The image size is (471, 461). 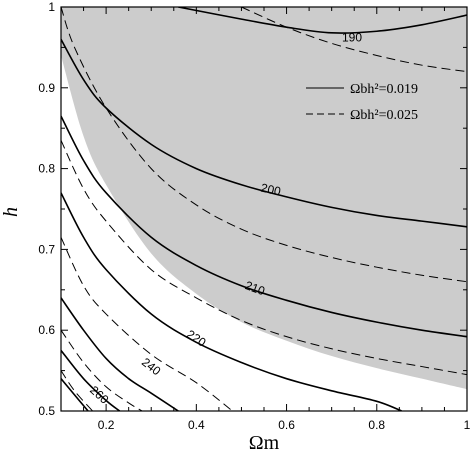 I want to click on legend-background, so click(x=380, y=102).